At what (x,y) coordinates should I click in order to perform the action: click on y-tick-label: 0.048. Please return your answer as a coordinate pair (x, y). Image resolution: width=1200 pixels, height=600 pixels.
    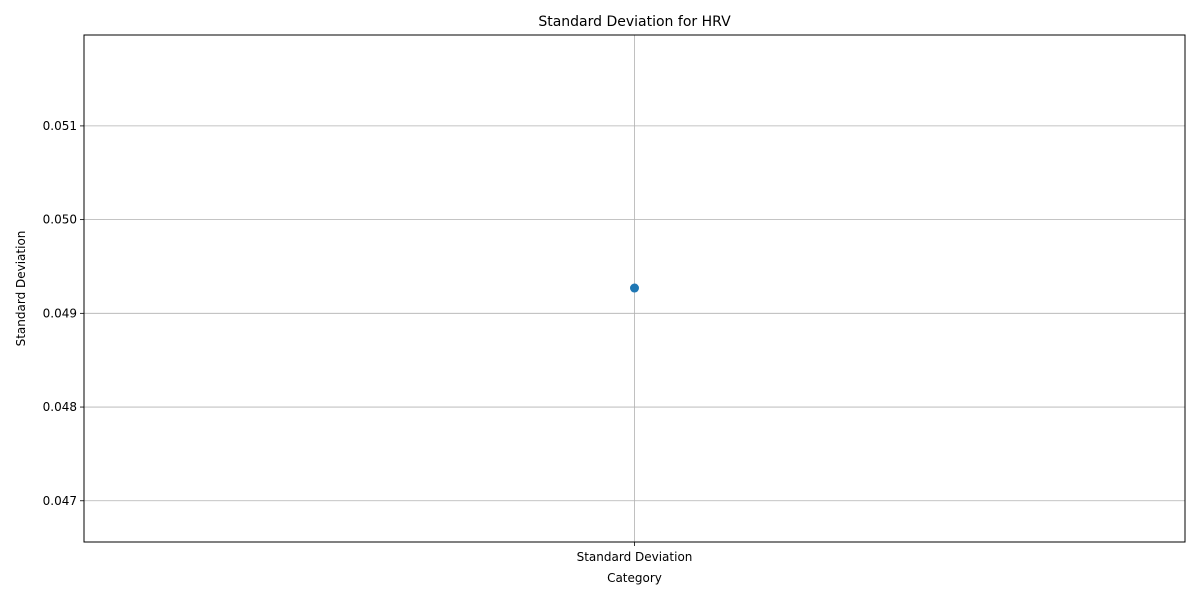
    Looking at the image, I should click on (60, 407).